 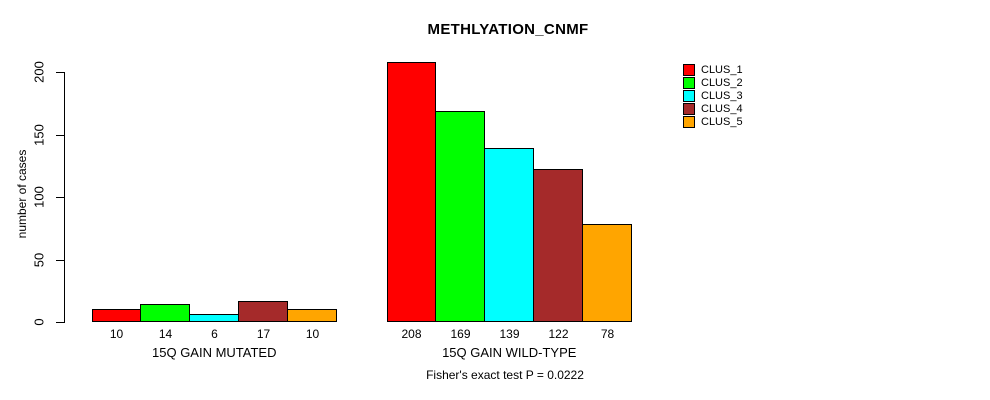 What do you see at coordinates (607, 273) in the screenshot?
I see `bar-clus_5-wild-type` at bounding box center [607, 273].